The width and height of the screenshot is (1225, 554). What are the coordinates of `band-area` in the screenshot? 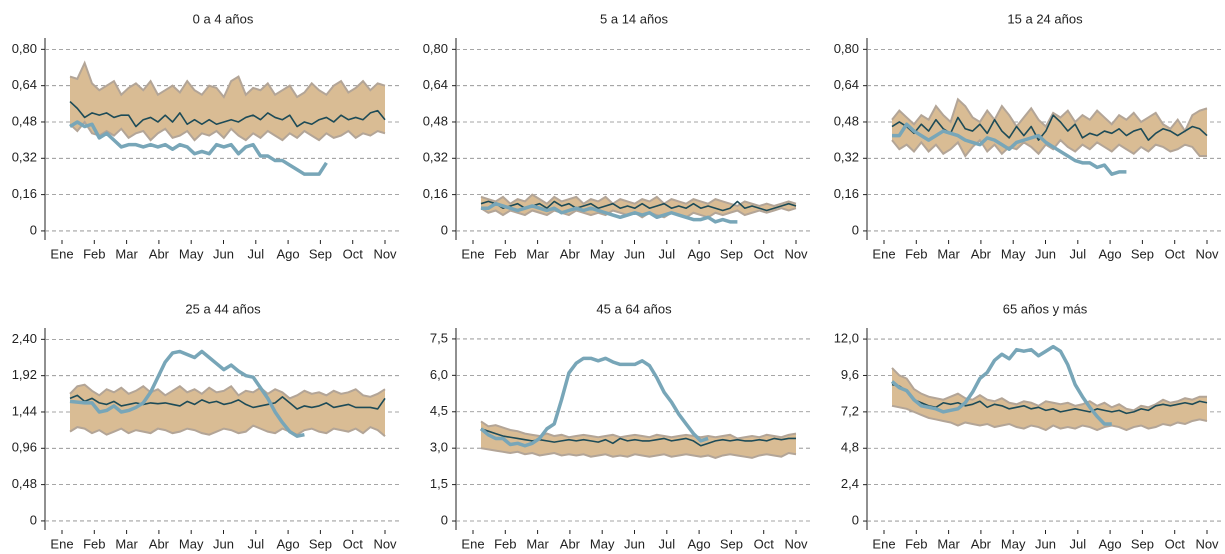 It's located at (227, 101).